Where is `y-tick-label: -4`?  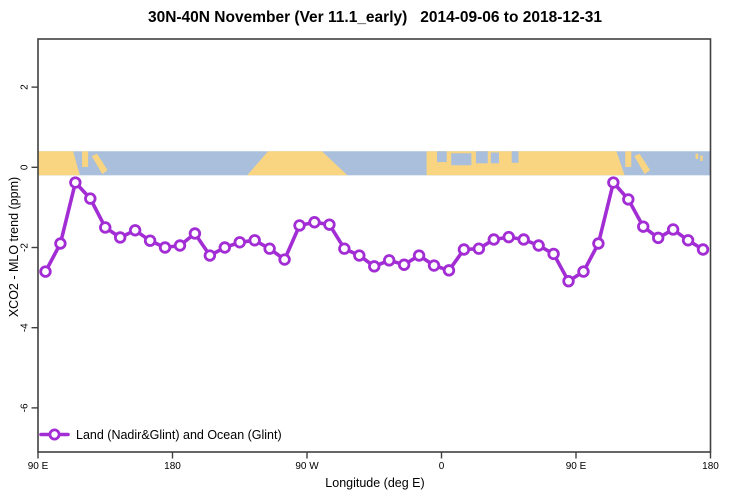
y-tick-label: -4 is located at coordinates (25, 327).